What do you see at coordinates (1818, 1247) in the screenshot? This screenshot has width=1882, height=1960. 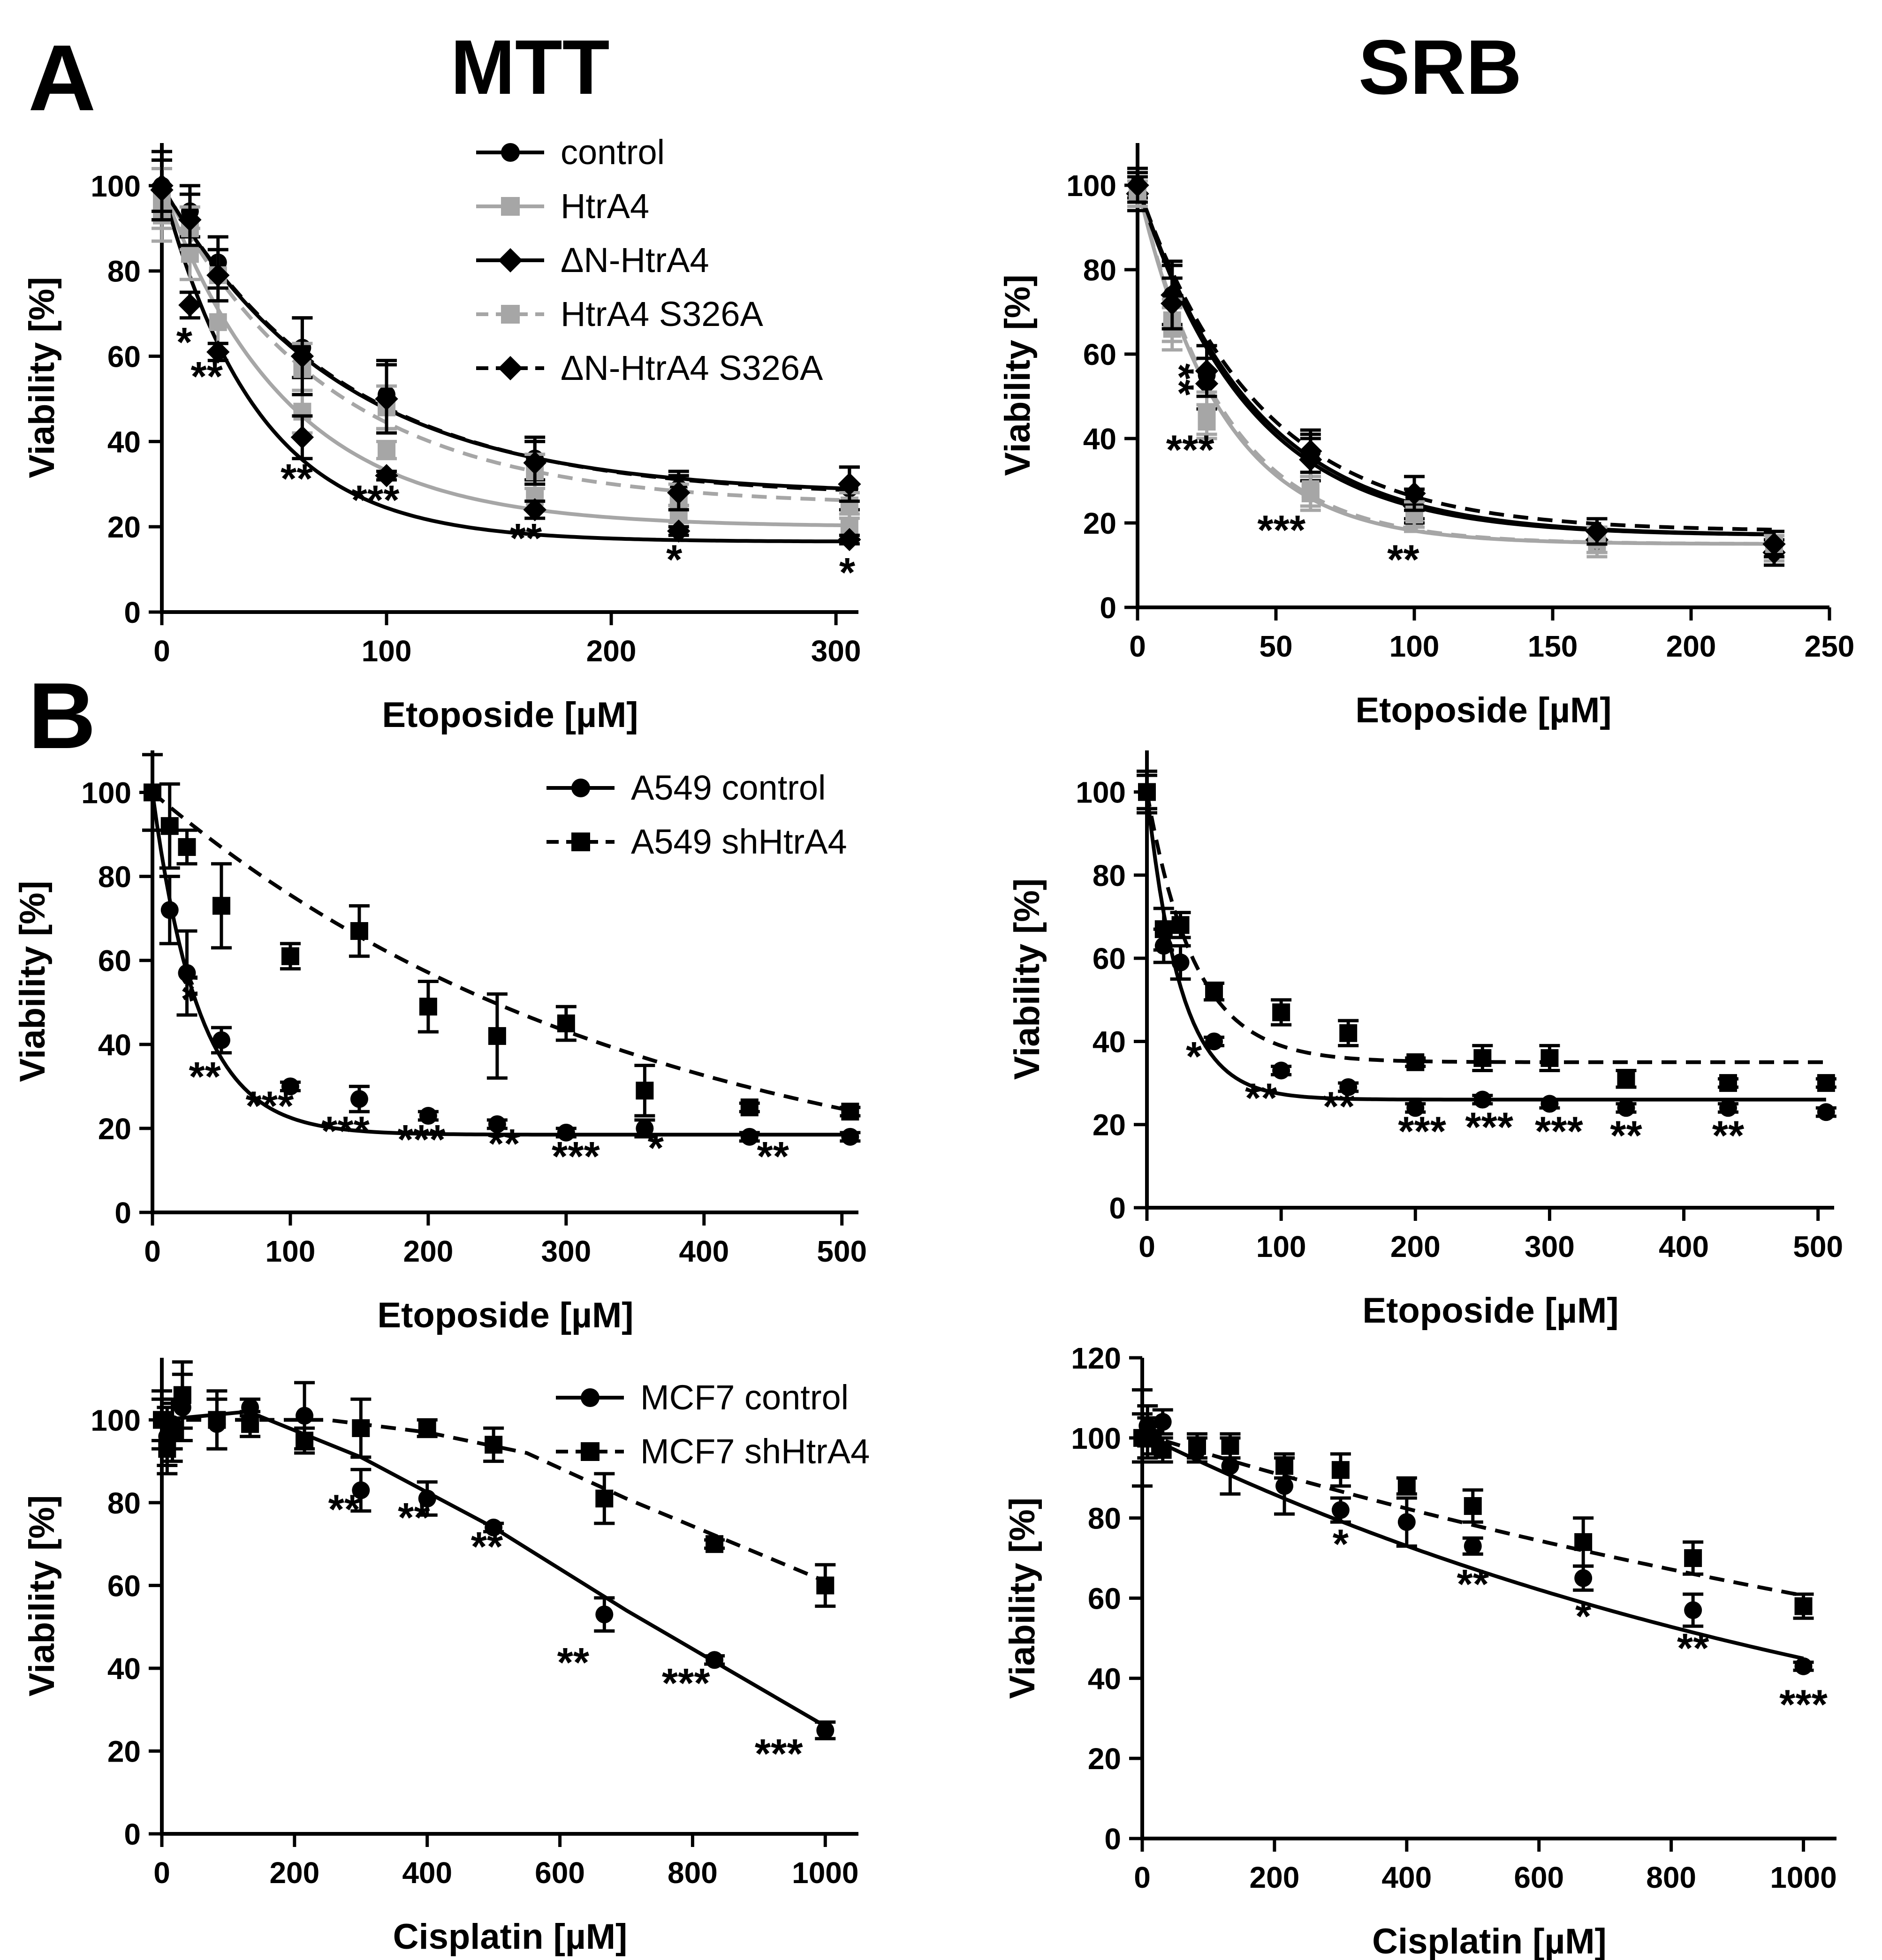 I see `x-tick-label: 500` at bounding box center [1818, 1247].